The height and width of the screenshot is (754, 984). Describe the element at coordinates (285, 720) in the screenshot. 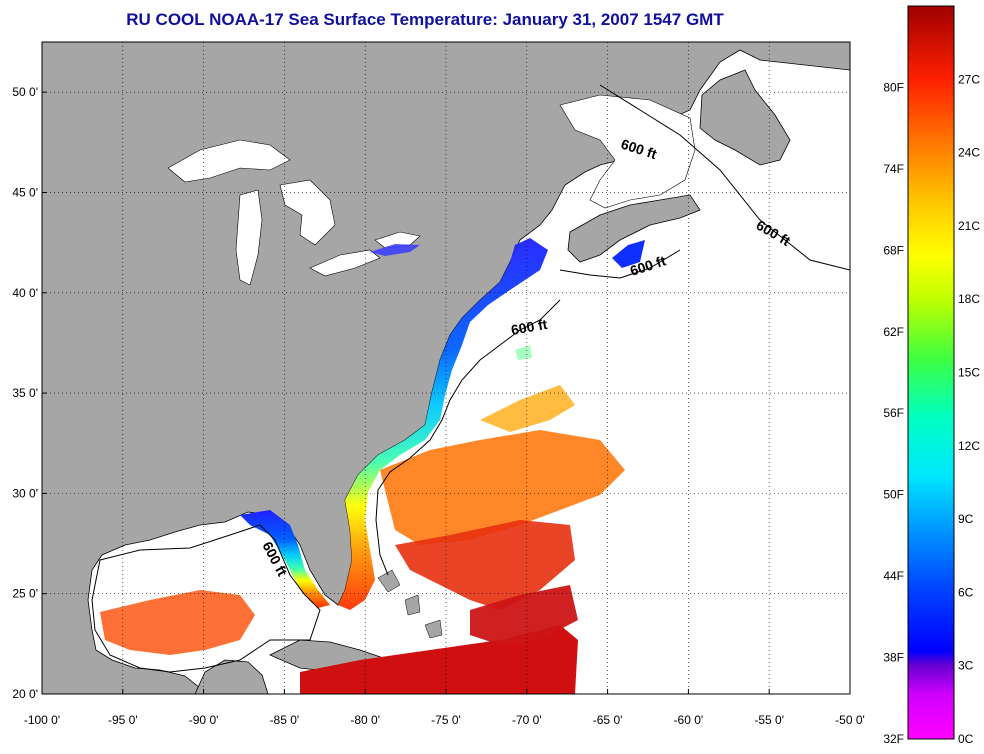

I see `lon-tick-label: -85 0'` at that location.